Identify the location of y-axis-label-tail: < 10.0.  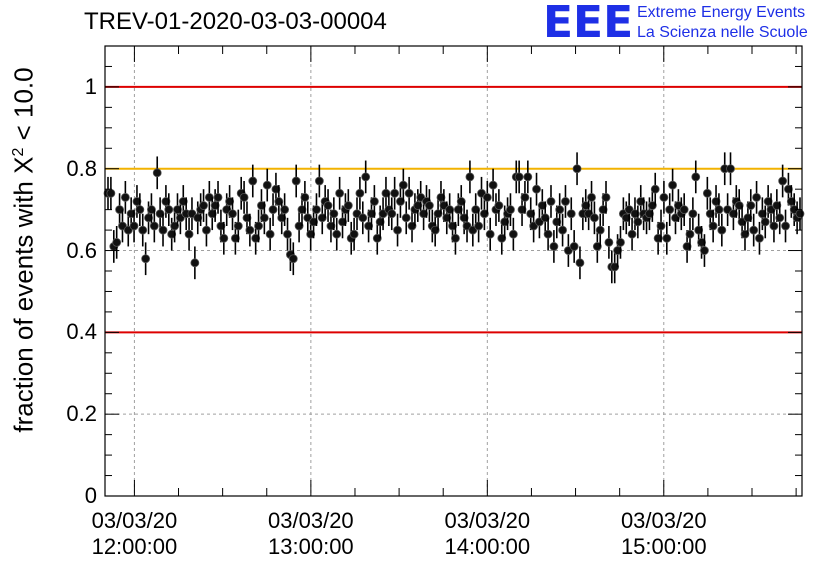
(23, 107).